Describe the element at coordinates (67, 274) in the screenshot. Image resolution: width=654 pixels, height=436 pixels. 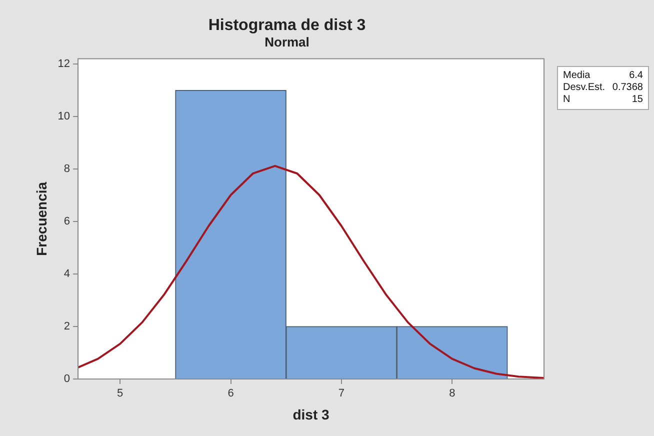
I see `y-tick-label: 4` at that location.